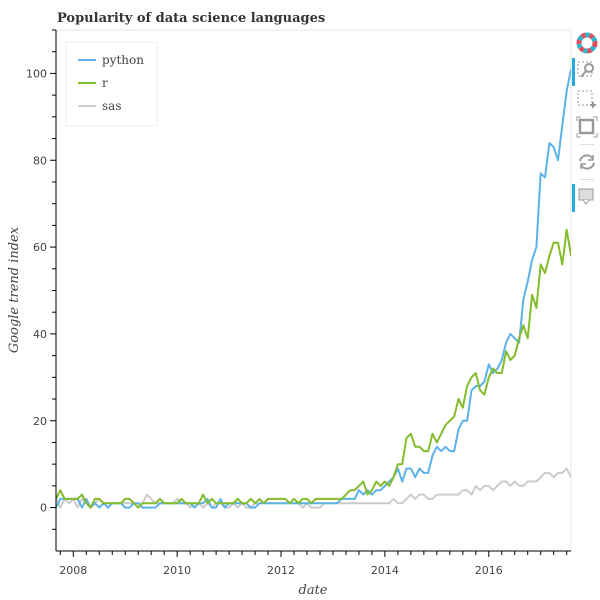 This screenshot has height=600, width=600. What do you see at coordinates (587, 43) in the screenshot?
I see `bokeh-logo-icon` at bounding box center [587, 43].